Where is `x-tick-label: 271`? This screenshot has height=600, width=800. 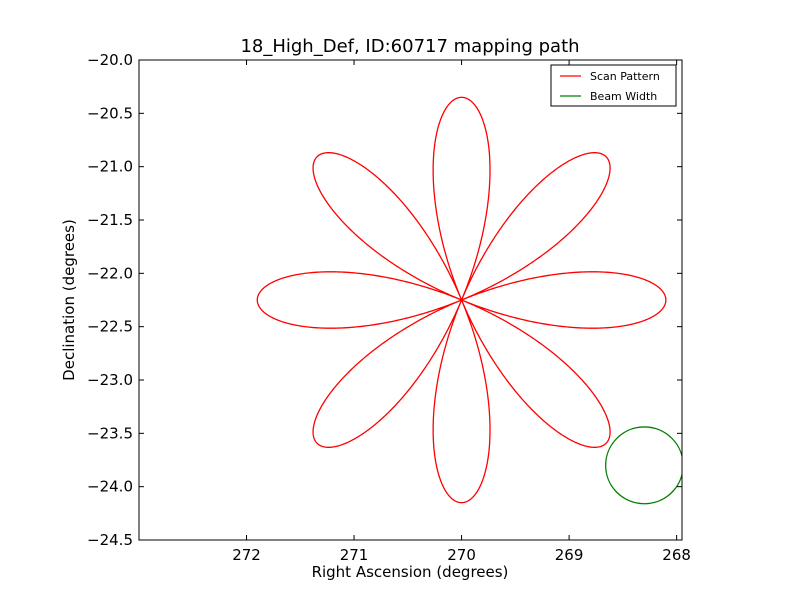
x-tick-label: 271 is located at coordinates (354, 555).